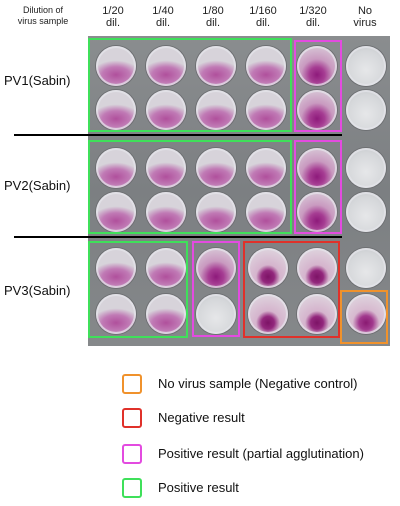 Image resolution: width=400 pixels, height=506 pixels. What do you see at coordinates (365, 23) in the screenshot?
I see `column-header-unit: virus` at bounding box center [365, 23].